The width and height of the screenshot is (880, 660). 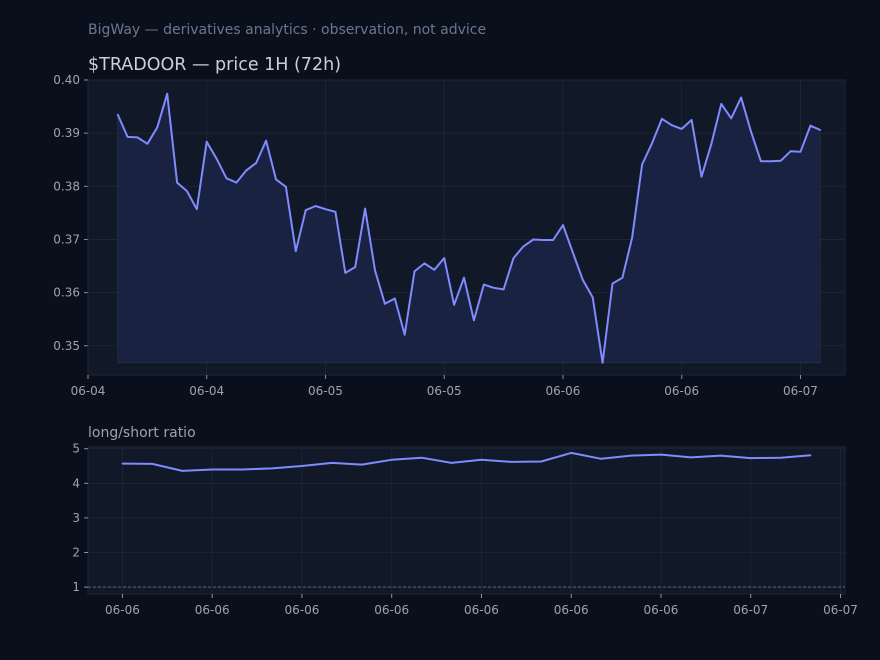 What do you see at coordinates (800, 391) in the screenshot?
I see `price-x-tick-label: 06-07` at bounding box center [800, 391].